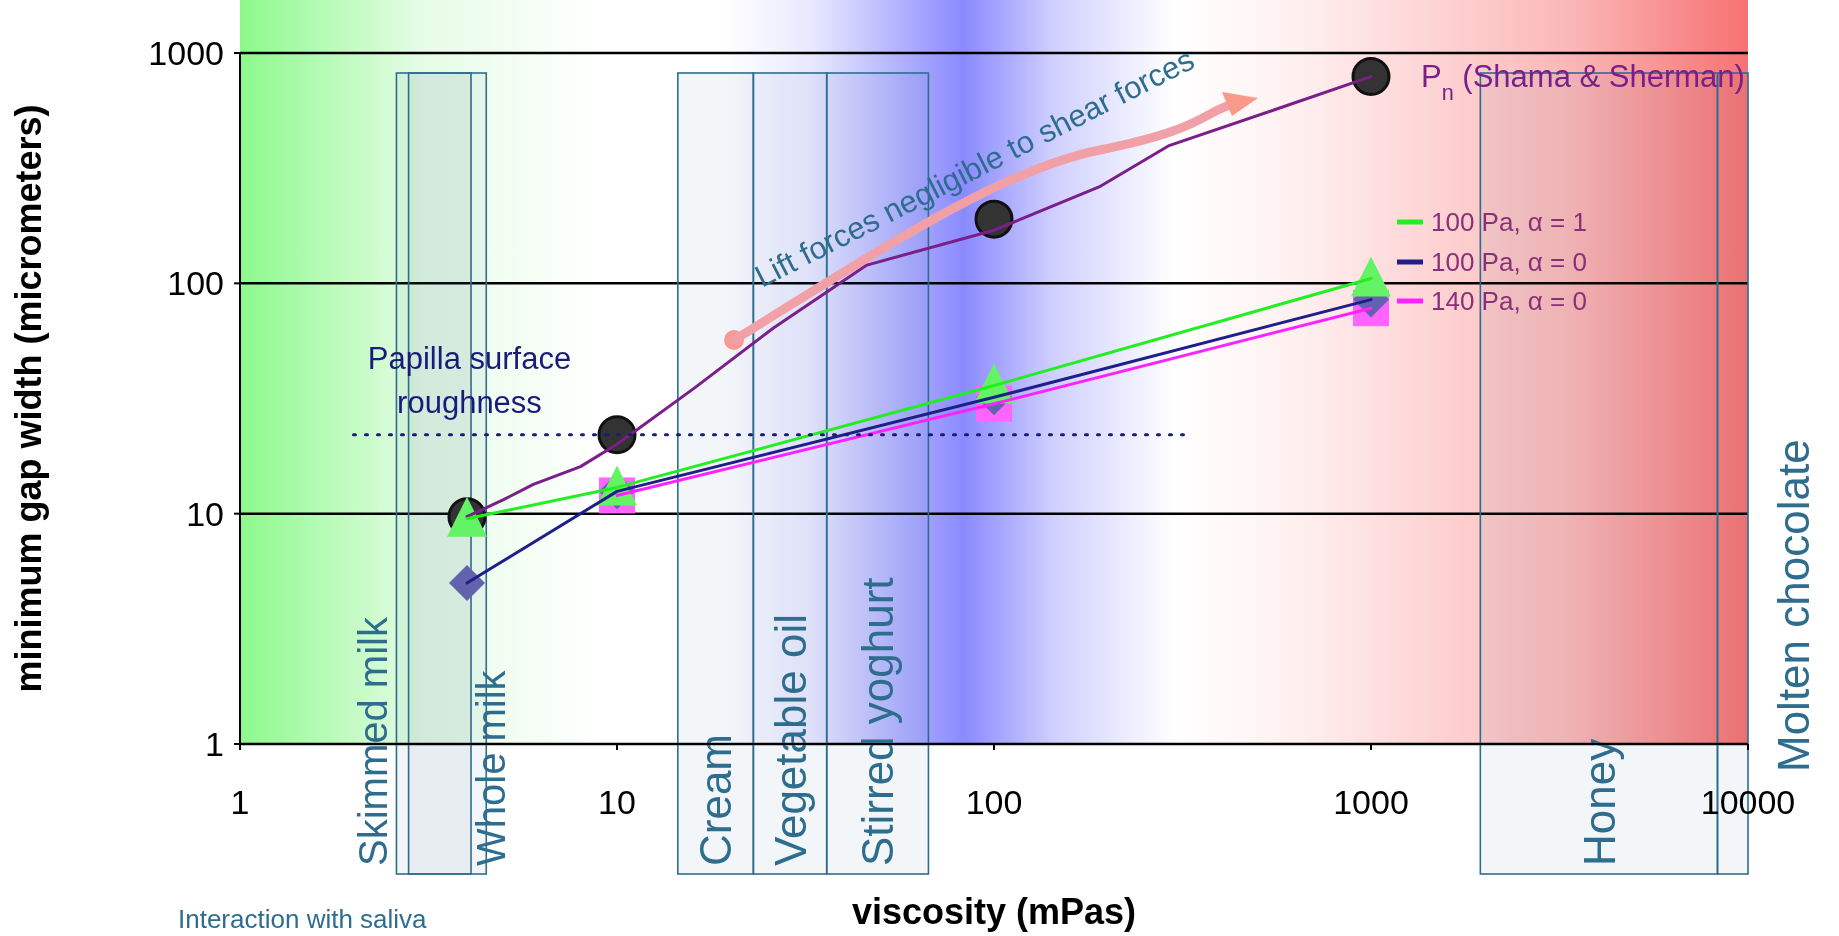 The height and width of the screenshot is (936, 1839). Describe the element at coordinates (878, 721) in the screenshot. I see `band-label: Stirred yoghurt` at that location.